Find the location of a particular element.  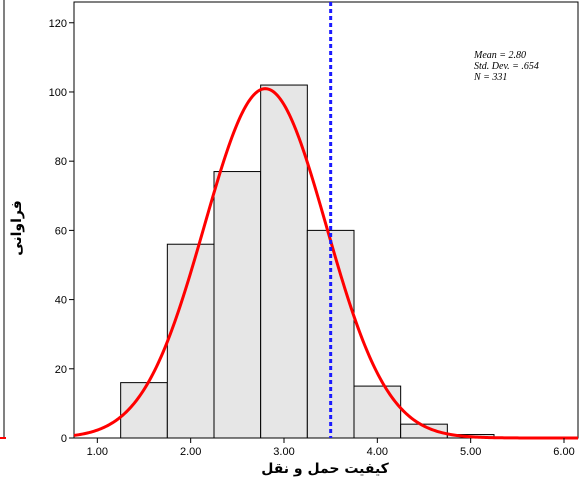

x-tick-label: 5.00 is located at coordinates (470, 452).